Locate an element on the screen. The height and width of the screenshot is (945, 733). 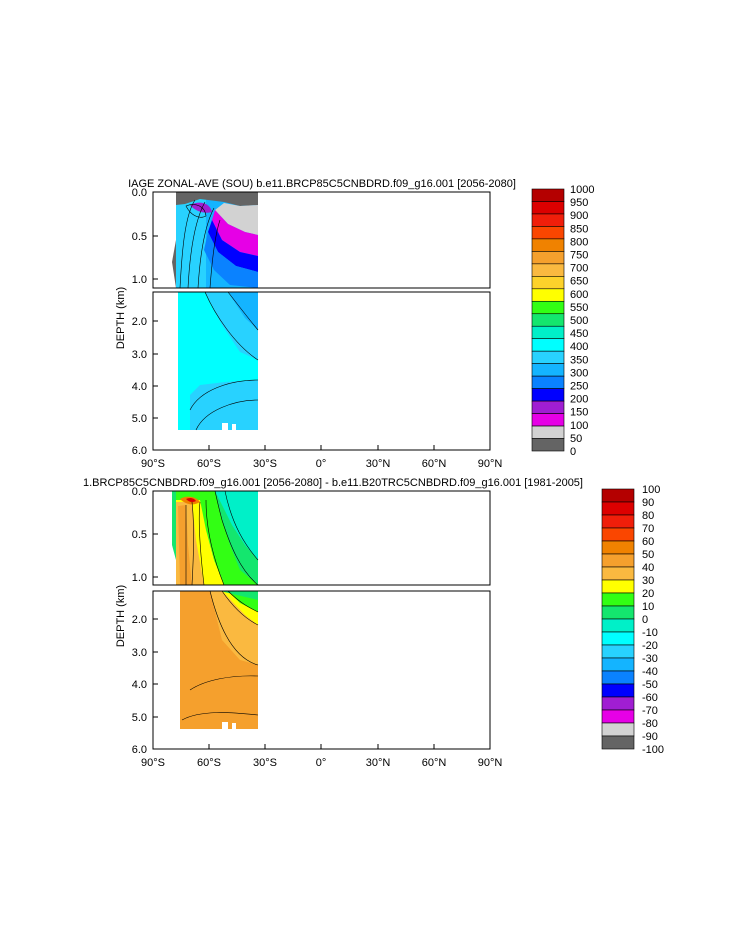
colorbar-label: 200 is located at coordinates (579, 400).